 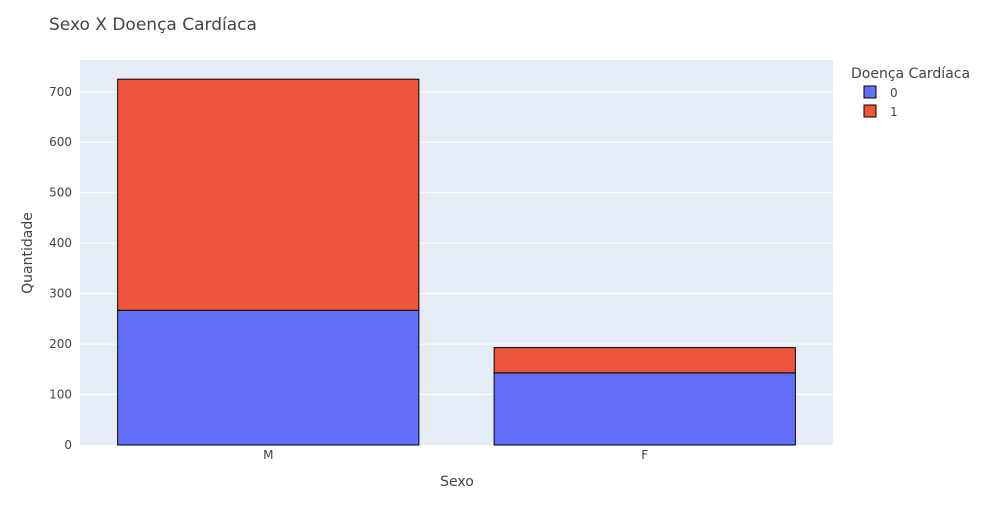 I want to click on y-tick-label: 200, so click(x=60, y=344).